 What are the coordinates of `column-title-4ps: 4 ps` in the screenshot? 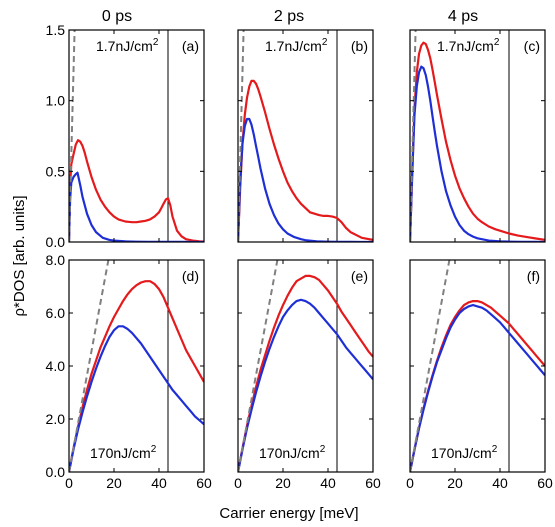 It's located at (463, 16).